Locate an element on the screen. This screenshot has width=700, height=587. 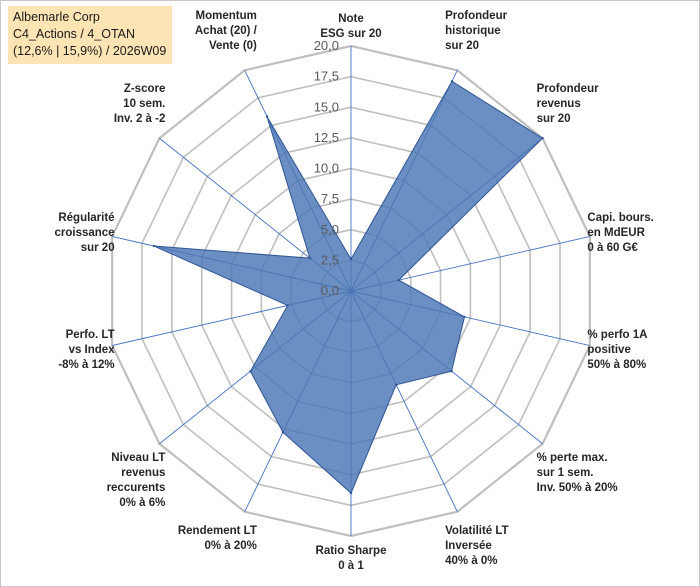
tick-label: 0,0 is located at coordinates (330, 290).